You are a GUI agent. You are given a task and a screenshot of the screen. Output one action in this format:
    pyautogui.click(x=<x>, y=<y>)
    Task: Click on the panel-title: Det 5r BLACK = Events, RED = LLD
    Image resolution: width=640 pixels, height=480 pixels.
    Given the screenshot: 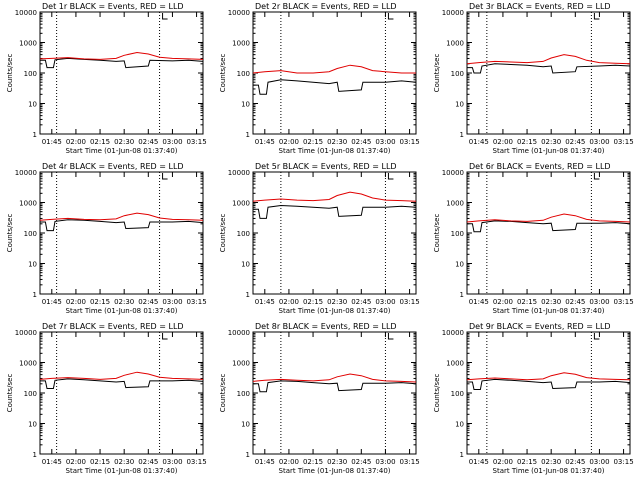 What is the action you would take?
    pyautogui.click(x=326, y=166)
    